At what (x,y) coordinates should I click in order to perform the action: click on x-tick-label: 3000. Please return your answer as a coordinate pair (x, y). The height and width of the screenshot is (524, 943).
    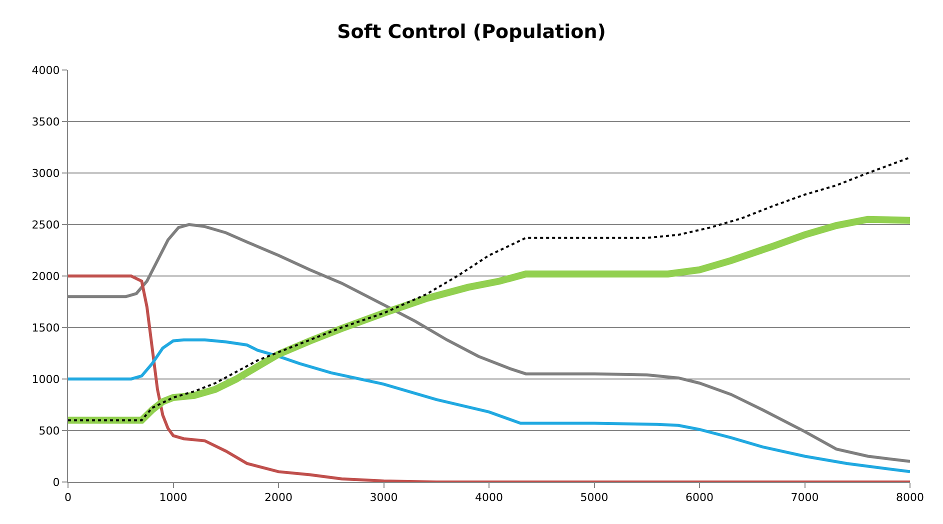
    Looking at the image, I should click on (384, 497).